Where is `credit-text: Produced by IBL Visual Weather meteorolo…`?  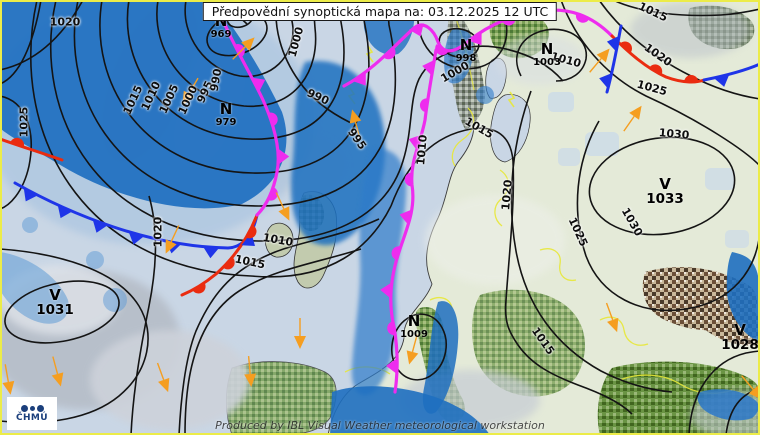 credit-text: Produced by IBL Visual Weather meteorolo… is located at coordinates (380, 425).